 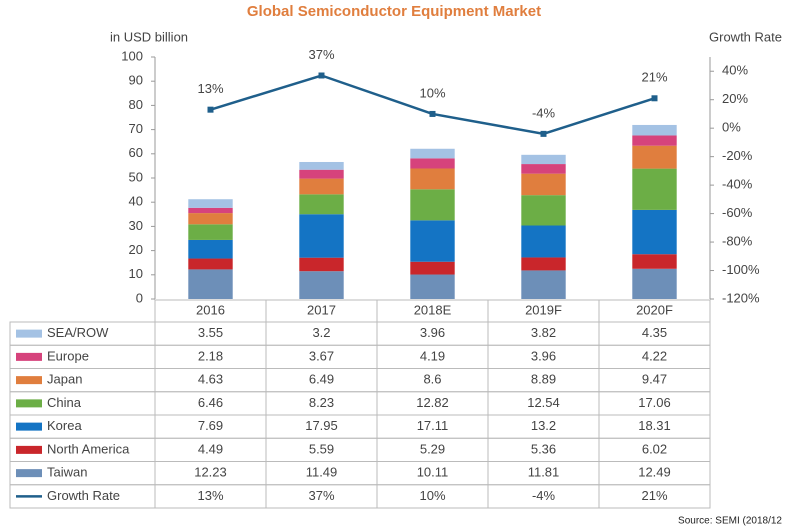 I want to click on table-value: 12.54, so click(x=543, y=402).